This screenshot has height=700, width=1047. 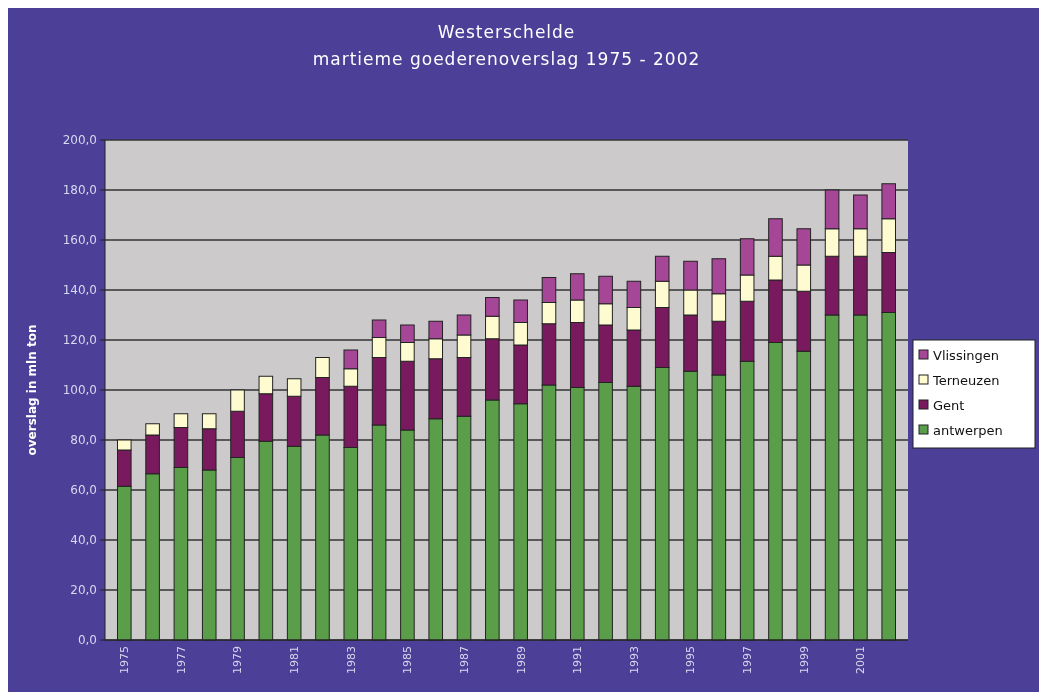 I want to click on x-tick-label: 2001, so click(x=861, y=660).